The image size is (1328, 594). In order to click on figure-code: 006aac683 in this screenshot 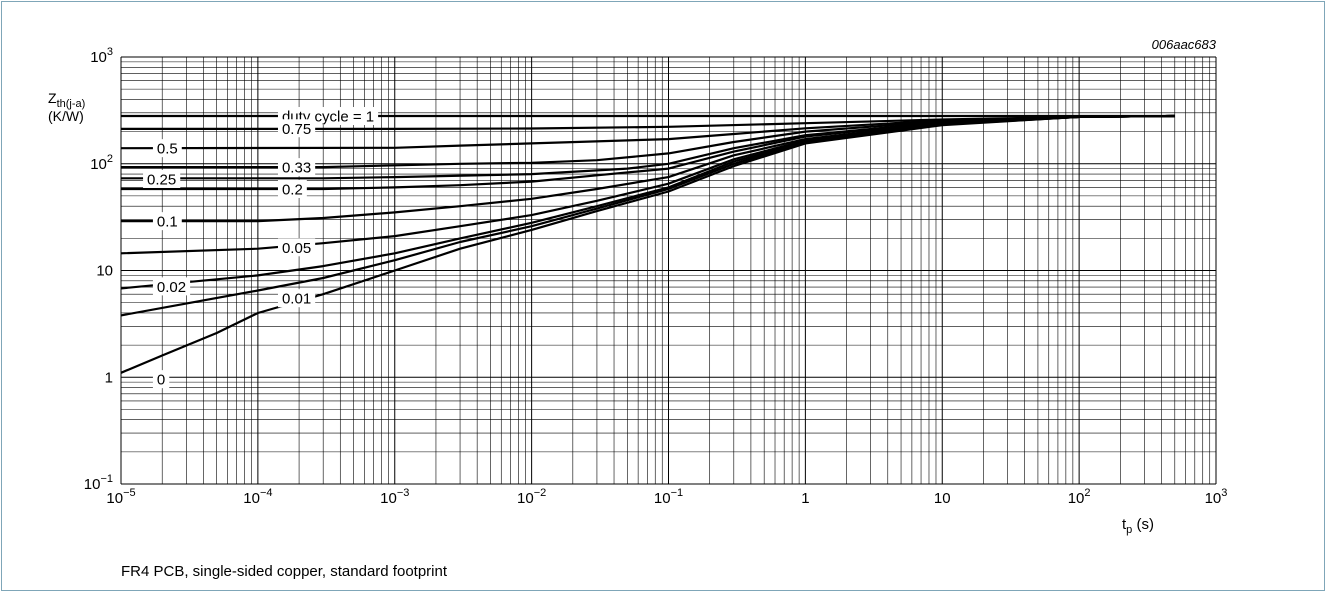, I will do `click(1184, 44)`.